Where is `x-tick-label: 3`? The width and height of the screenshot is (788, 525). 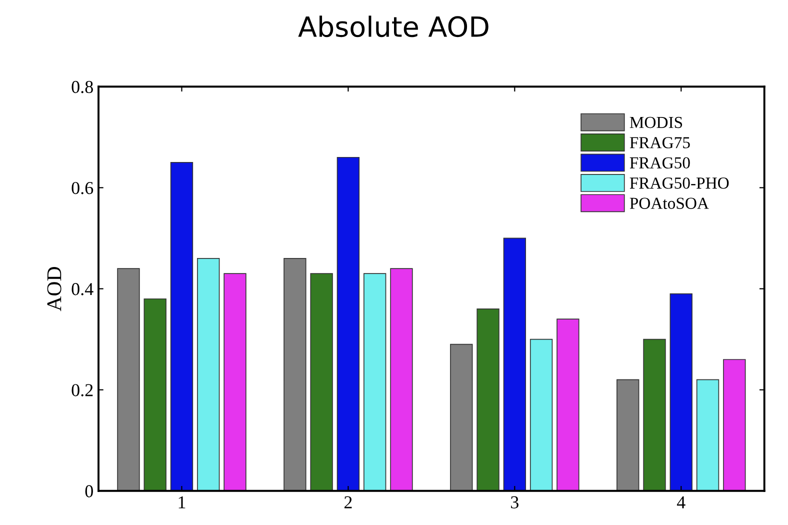 x-tick-label: 3 is located at coordinates (514, 502).